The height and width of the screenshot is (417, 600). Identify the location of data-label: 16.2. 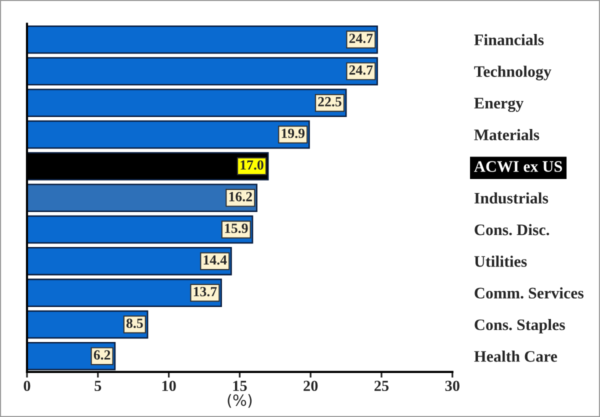
(240, 197).